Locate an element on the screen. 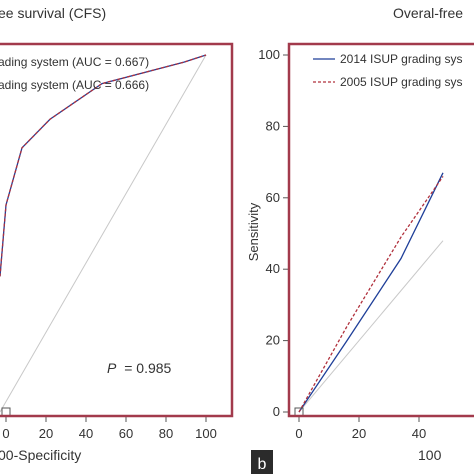 Image resolution: width=474 pixels, height=474 pixels. x-tick-label: 100 is located at coordinates (206, 433).